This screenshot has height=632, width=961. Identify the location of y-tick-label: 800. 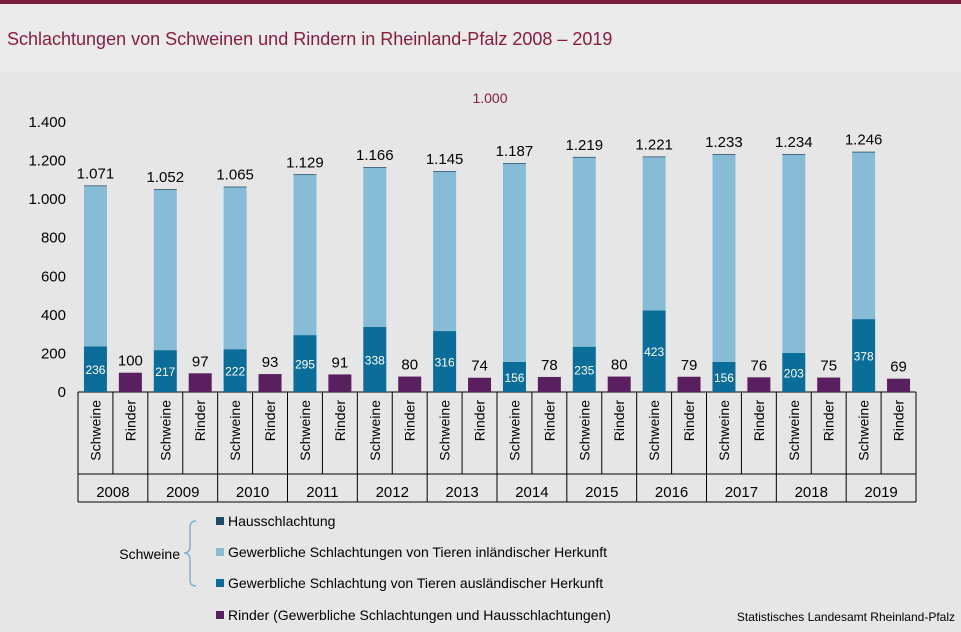
(53, 238).